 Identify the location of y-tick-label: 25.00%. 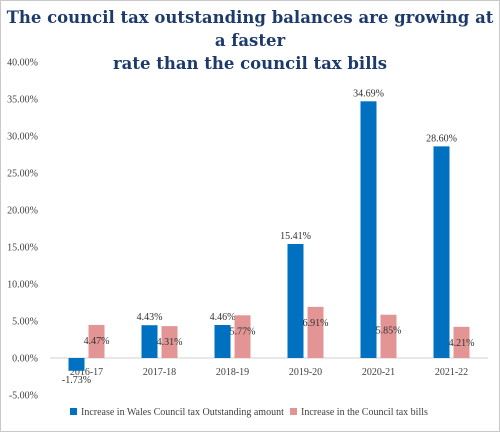
(22, 174).